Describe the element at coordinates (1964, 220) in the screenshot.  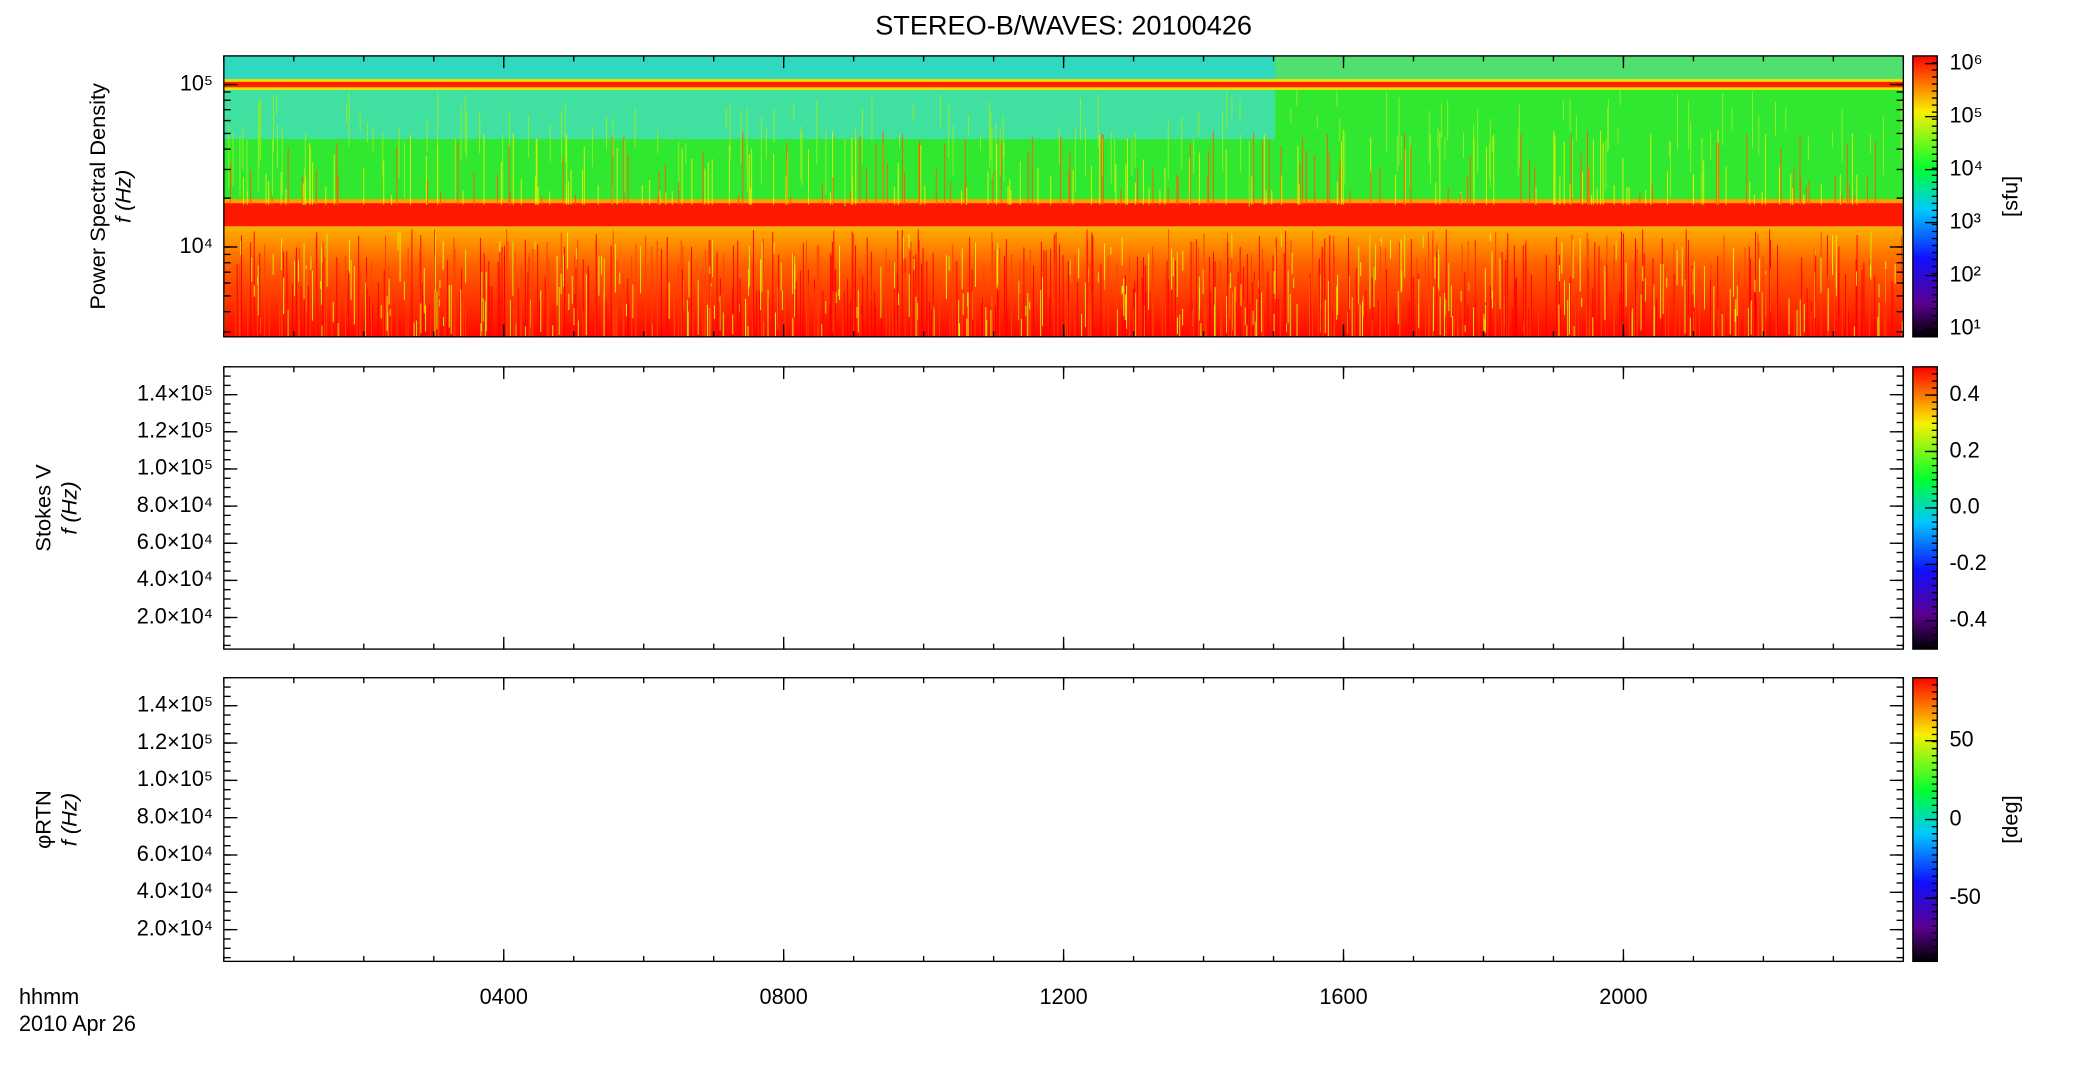
I see `colorbar-tick-label: 10³` at that location.